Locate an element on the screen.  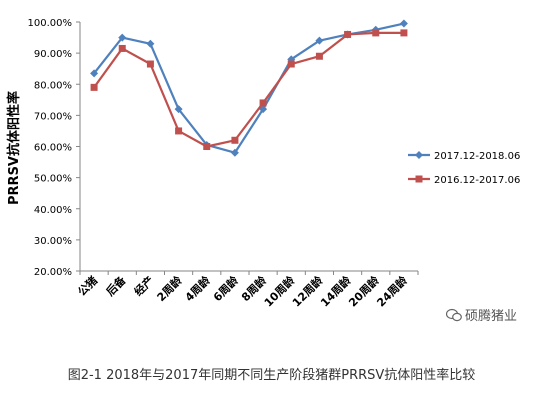
y-tick-label: 20.00% is located at coordinates (53, 272).